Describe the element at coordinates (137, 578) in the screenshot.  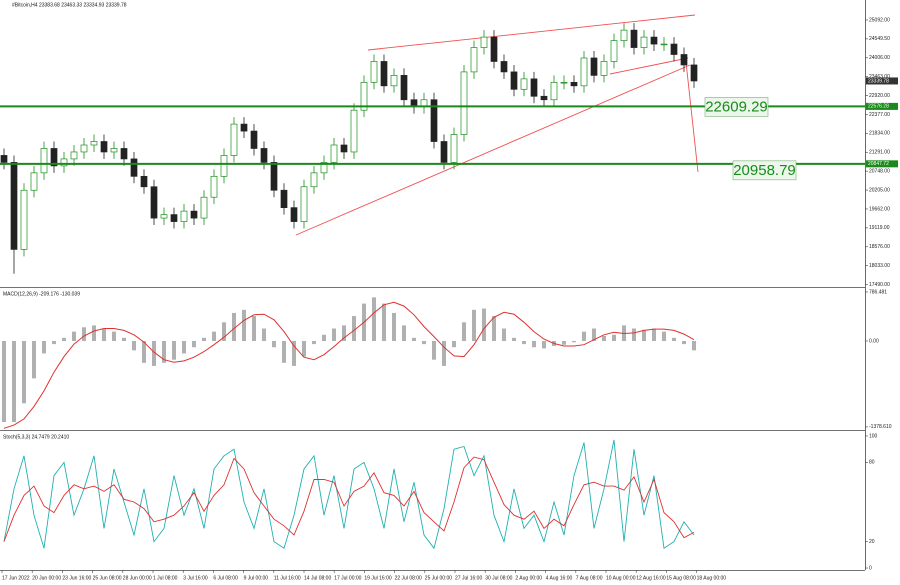
I see `x-tick-label: 28 Jun 00:00` at that location.